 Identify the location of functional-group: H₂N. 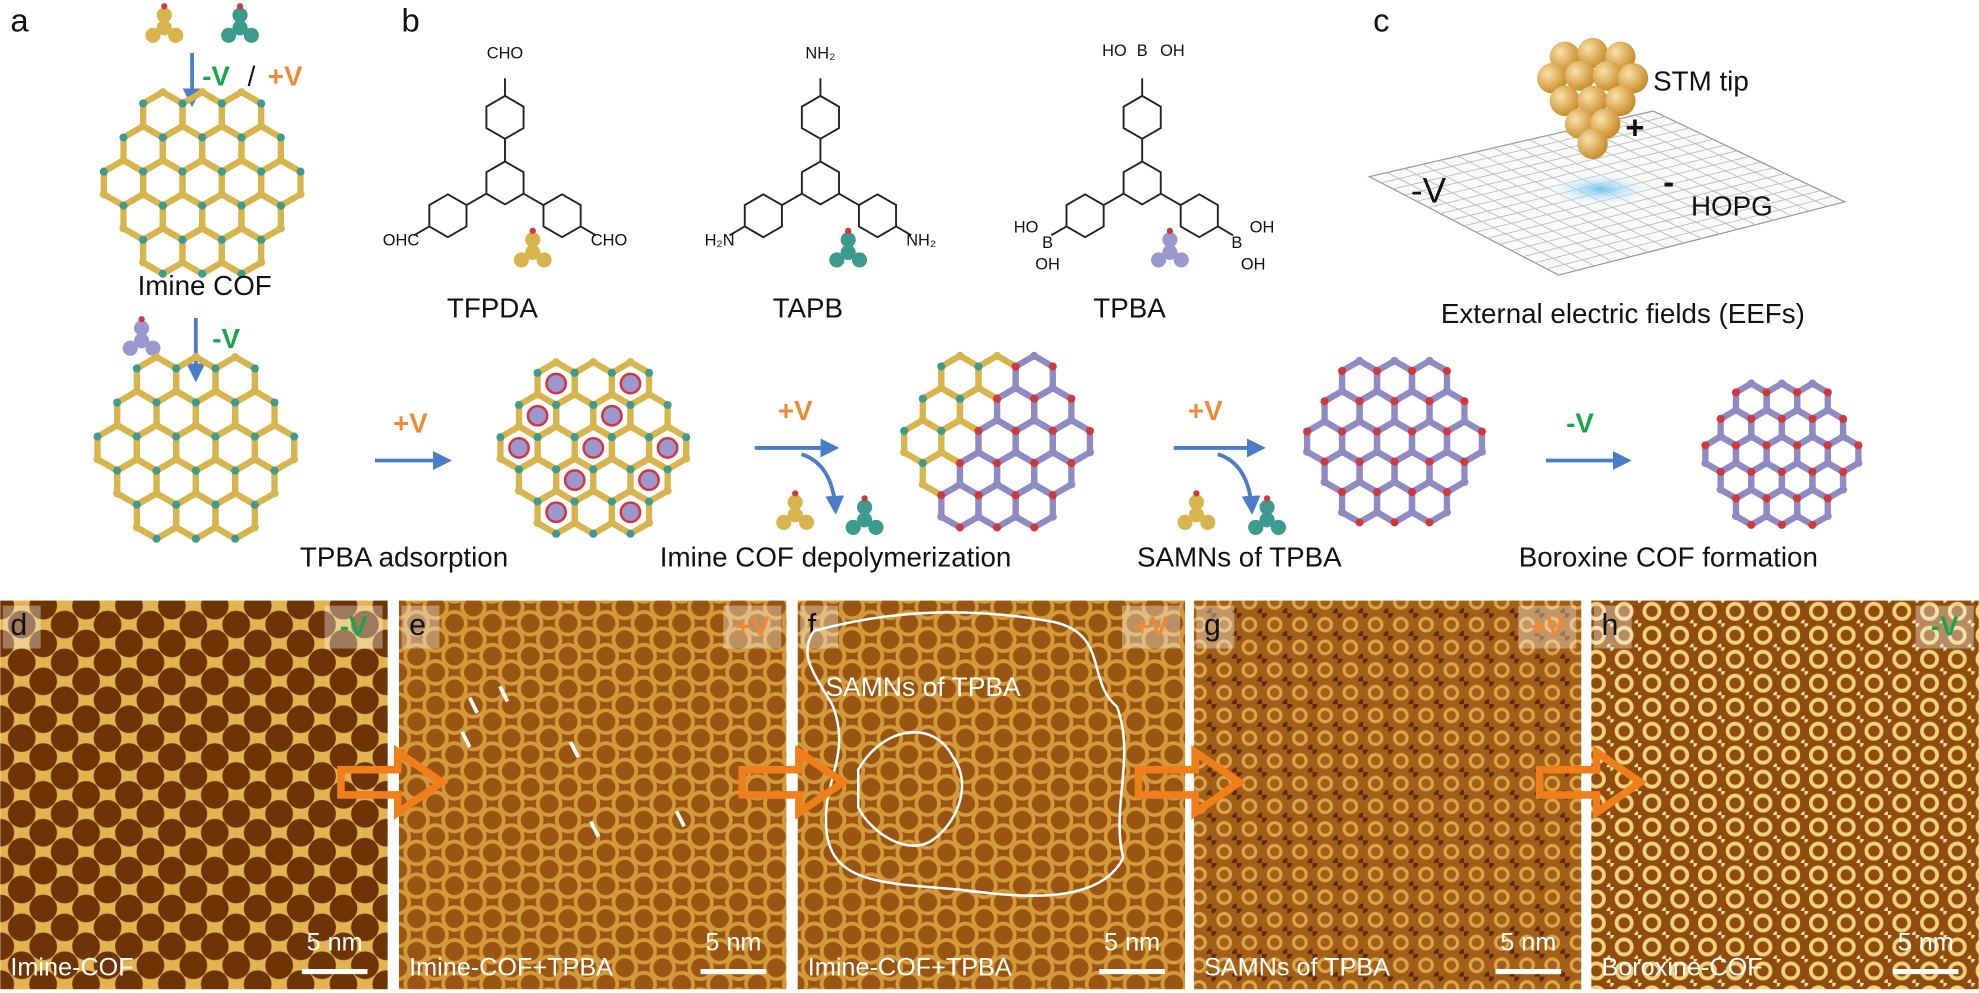
(720, 240).